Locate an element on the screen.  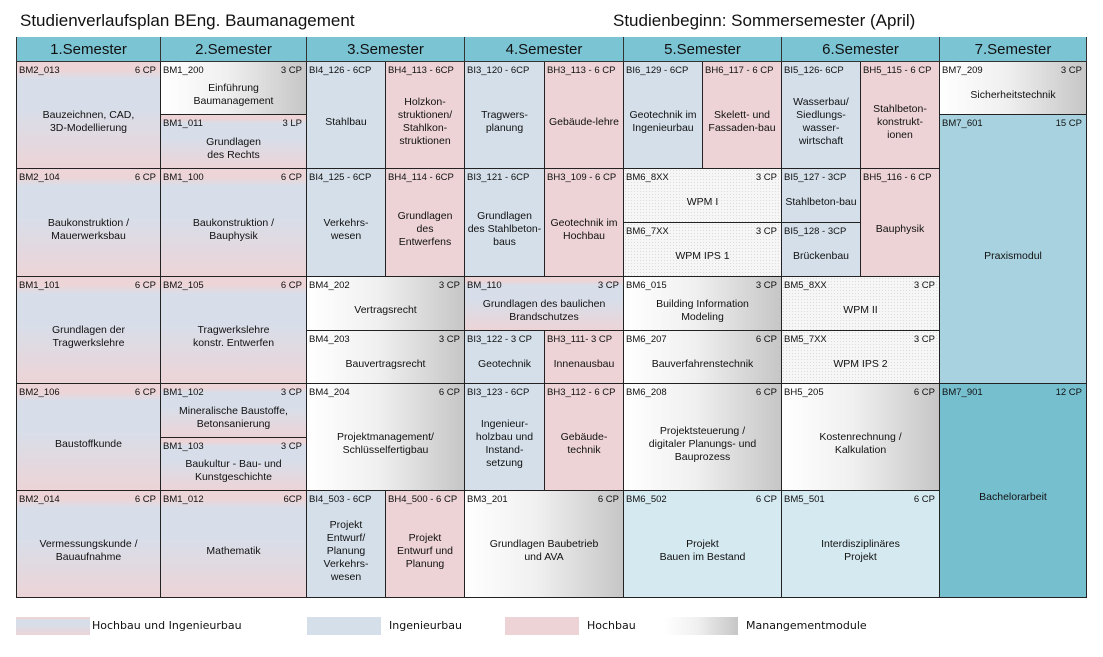
module-code: BM1_100 is located at coordinates (183, 177).